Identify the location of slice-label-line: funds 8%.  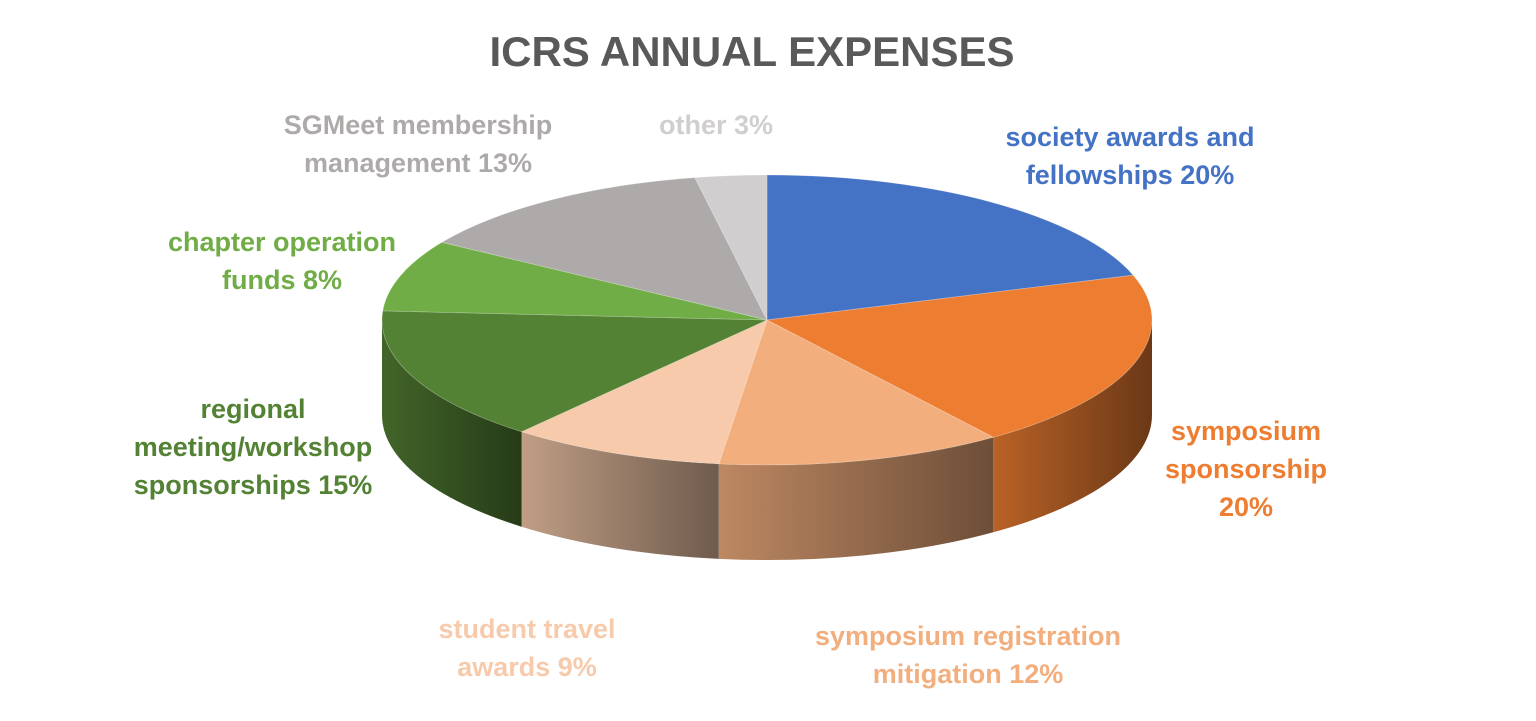
(282, 280).